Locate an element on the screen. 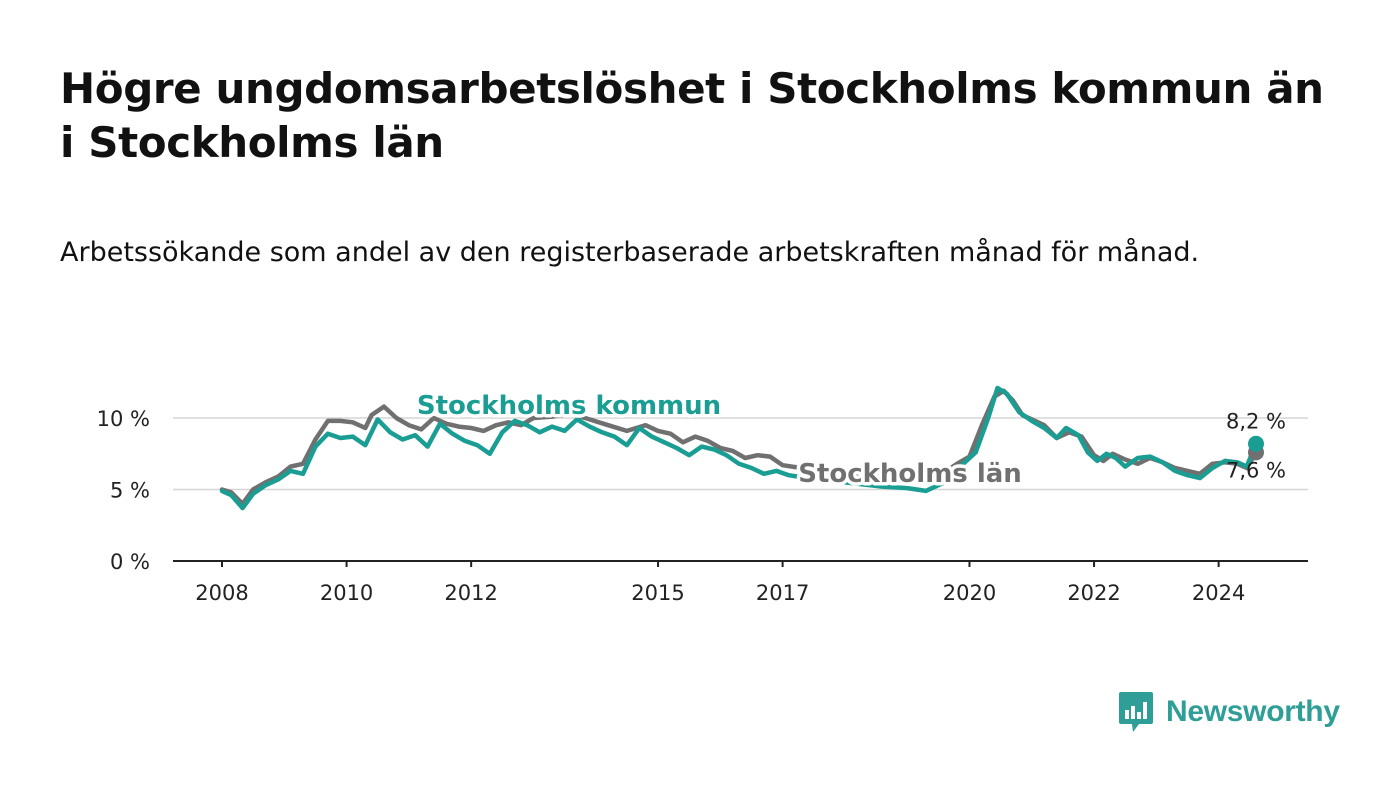 Image resolution: width=1400 pixels, height=794 pixels. series-label-stockholms-l-n: Stockholms län is located at coordinates (910, 474).